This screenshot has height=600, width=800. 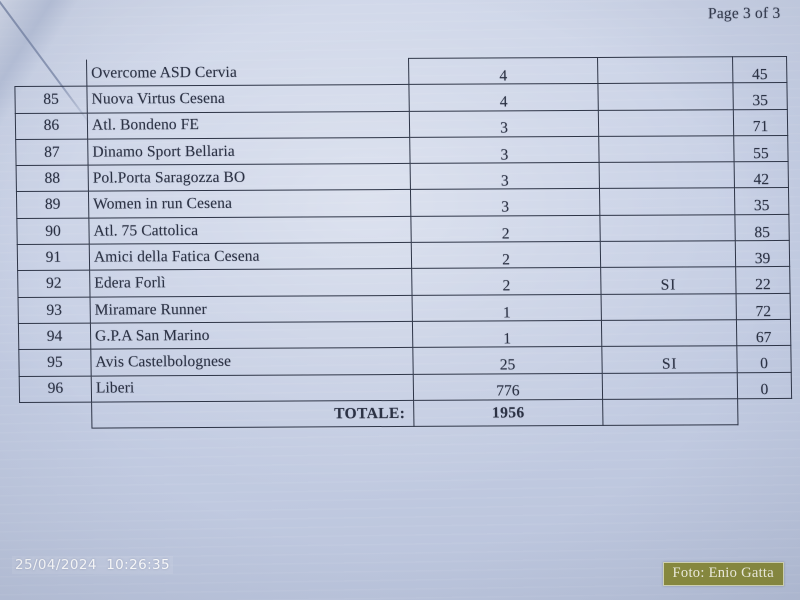 What do you see at coordinates (247, 72) in the screenshot?
I see `row-club-name-cell: Overcome ASD Cervia` at bounding box center [247, 72].